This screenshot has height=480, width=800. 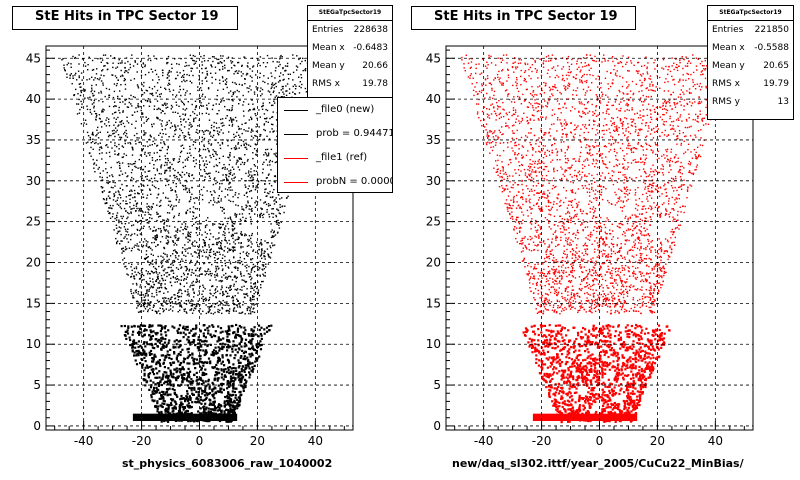 What do you see at coordinates (350, 30) in the screenshot?
I see `stats-row: Entries 228638` at bounding box center [350, 30].